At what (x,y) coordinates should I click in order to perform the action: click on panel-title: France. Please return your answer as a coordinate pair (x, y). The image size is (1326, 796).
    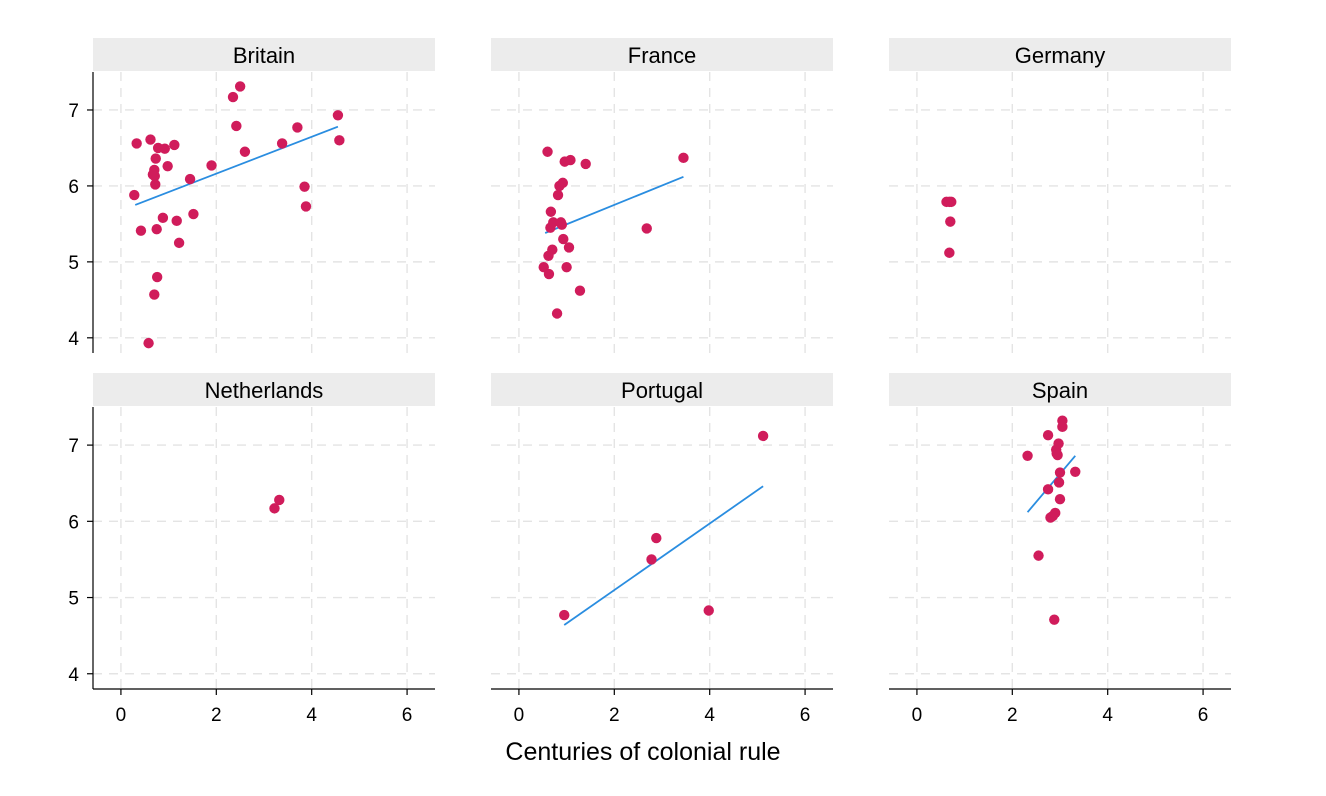
    Looking at the image, I should click on (662, 55).